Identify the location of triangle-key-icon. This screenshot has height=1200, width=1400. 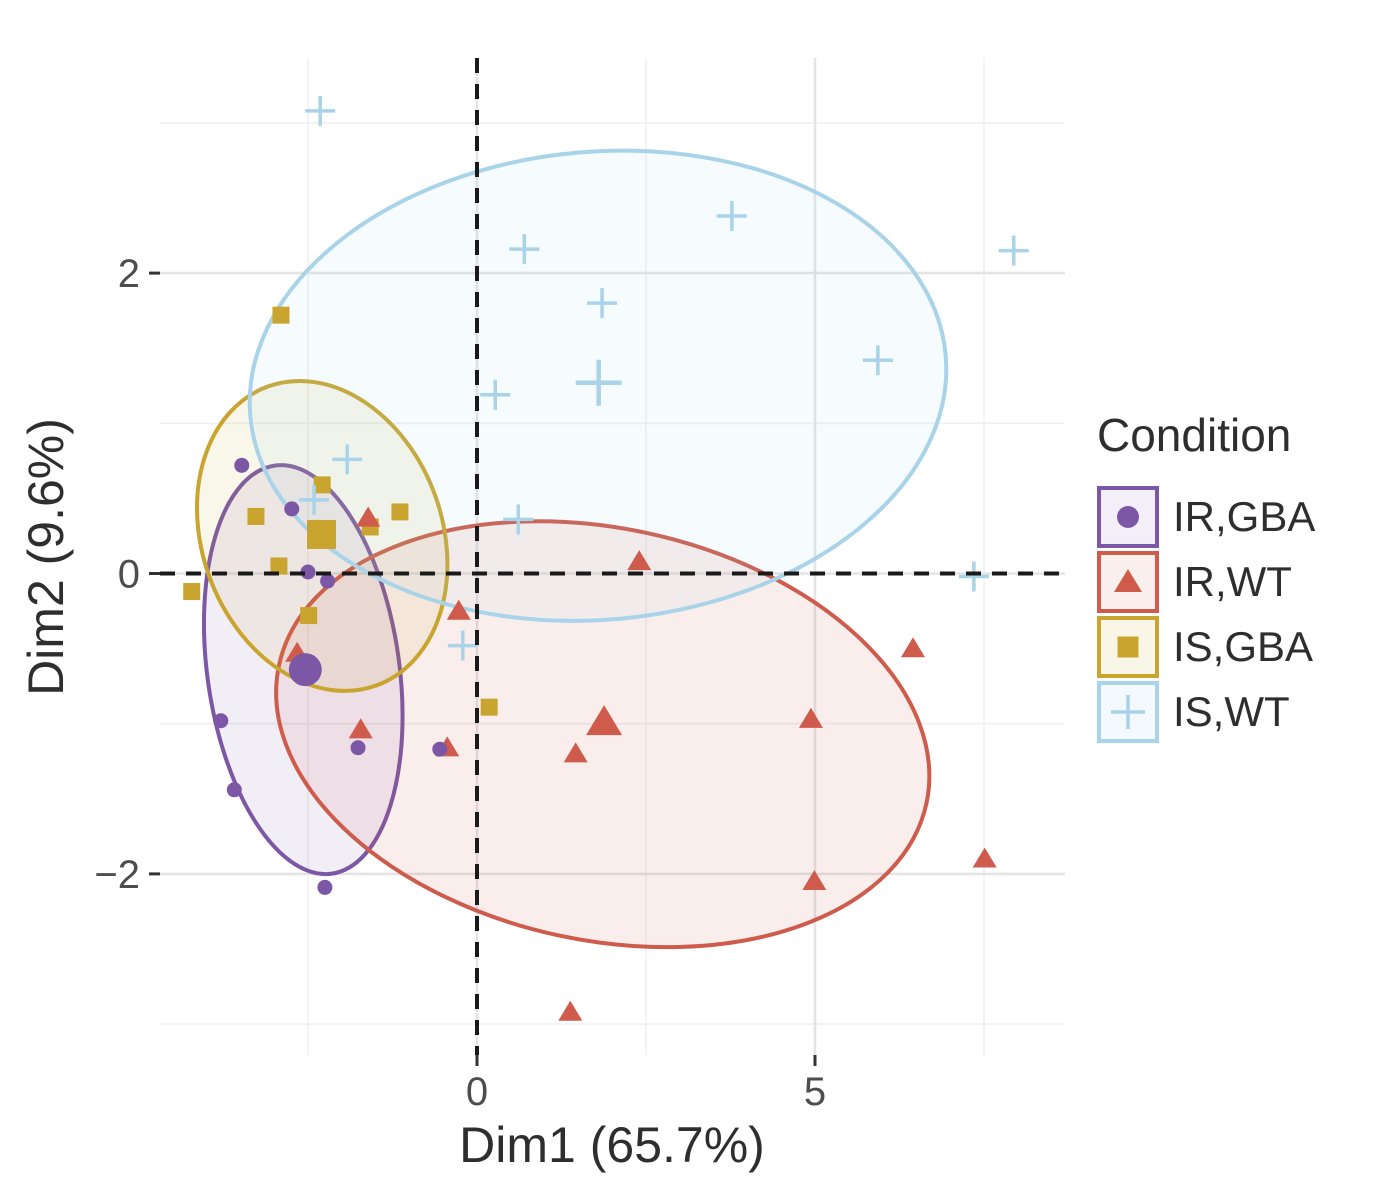
(1128, 582).